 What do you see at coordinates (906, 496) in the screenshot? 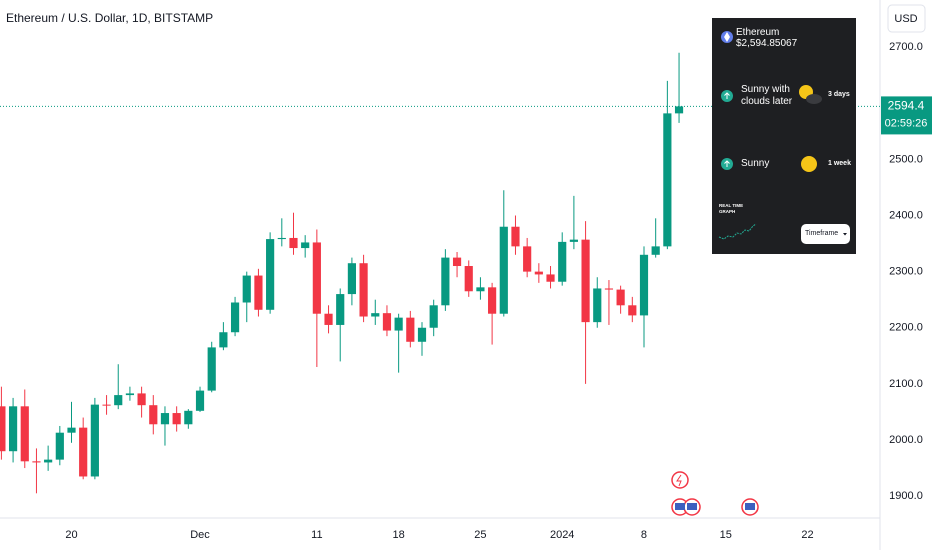
I see `y-tick-label: 1900.0` at bounding box center [906, 496].